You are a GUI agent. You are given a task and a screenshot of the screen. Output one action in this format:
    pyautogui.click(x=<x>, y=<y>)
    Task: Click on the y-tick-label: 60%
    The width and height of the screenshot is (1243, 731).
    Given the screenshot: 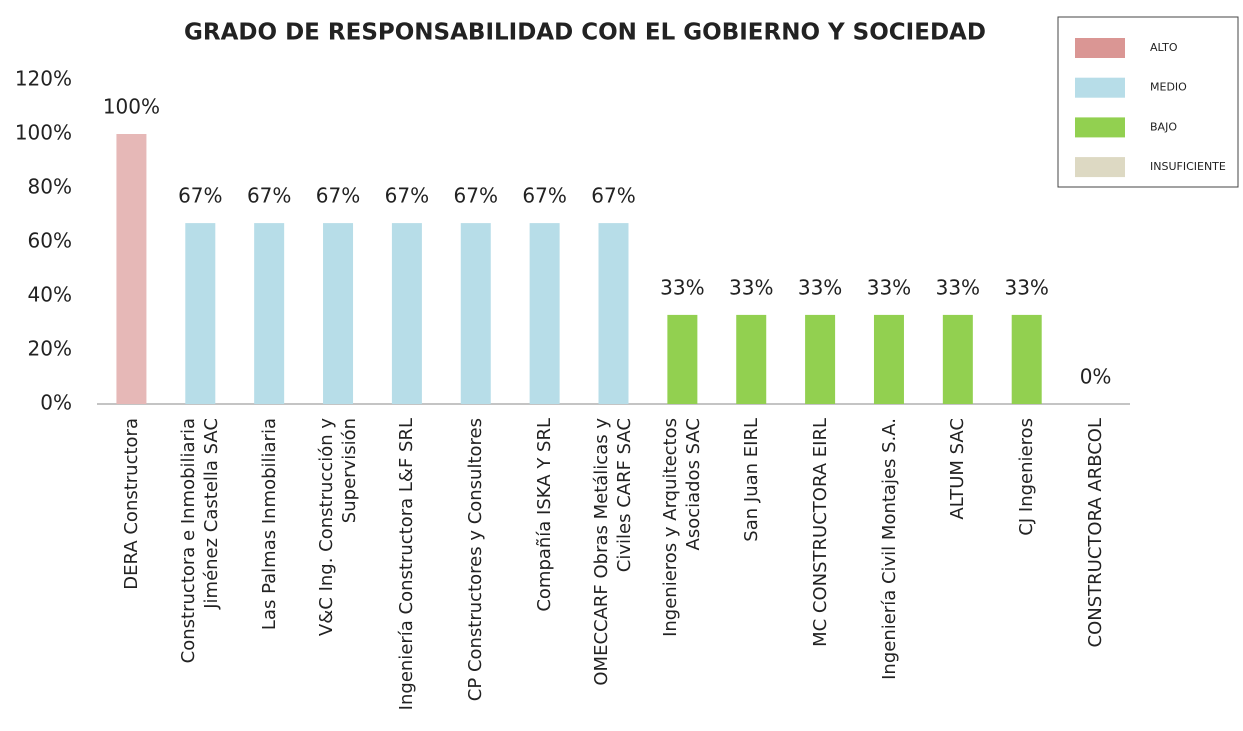 What is the action you would take?
    pyautogui.click(x=50, y=241)
    